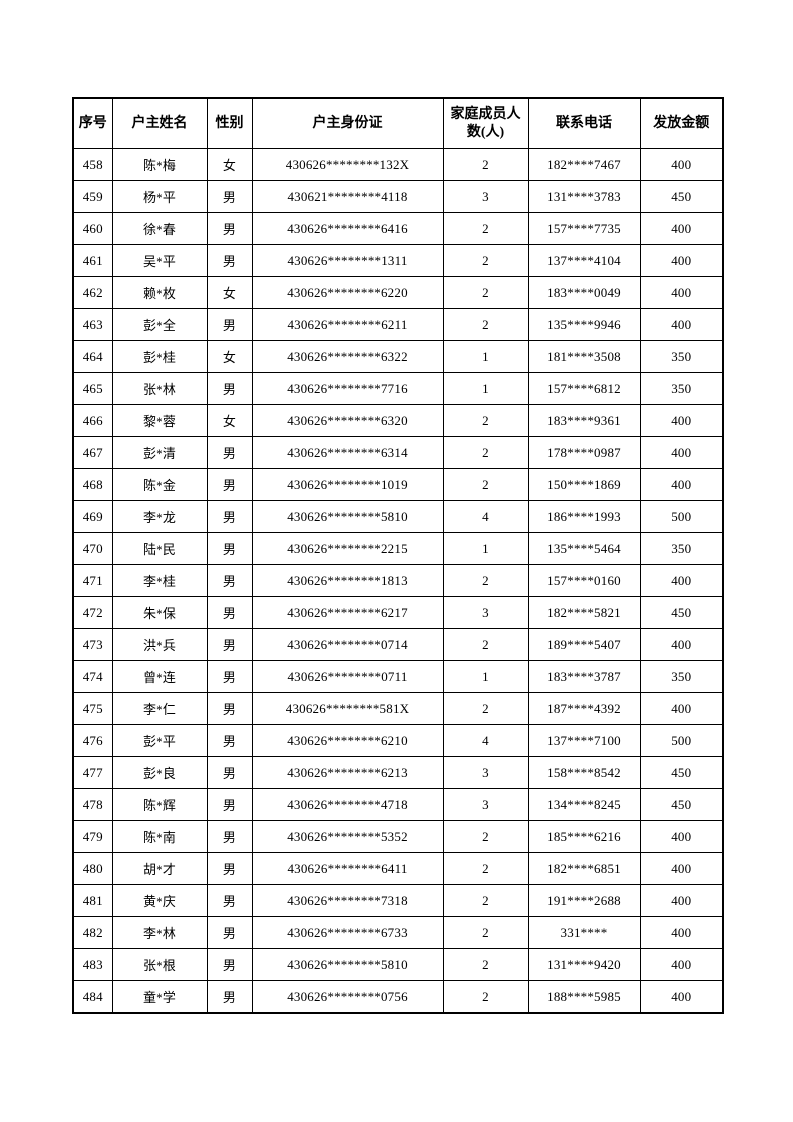 This screenshot has height=1122, width=793. I want to click on cell-id_number: 430626********5352, so click(347, 836).